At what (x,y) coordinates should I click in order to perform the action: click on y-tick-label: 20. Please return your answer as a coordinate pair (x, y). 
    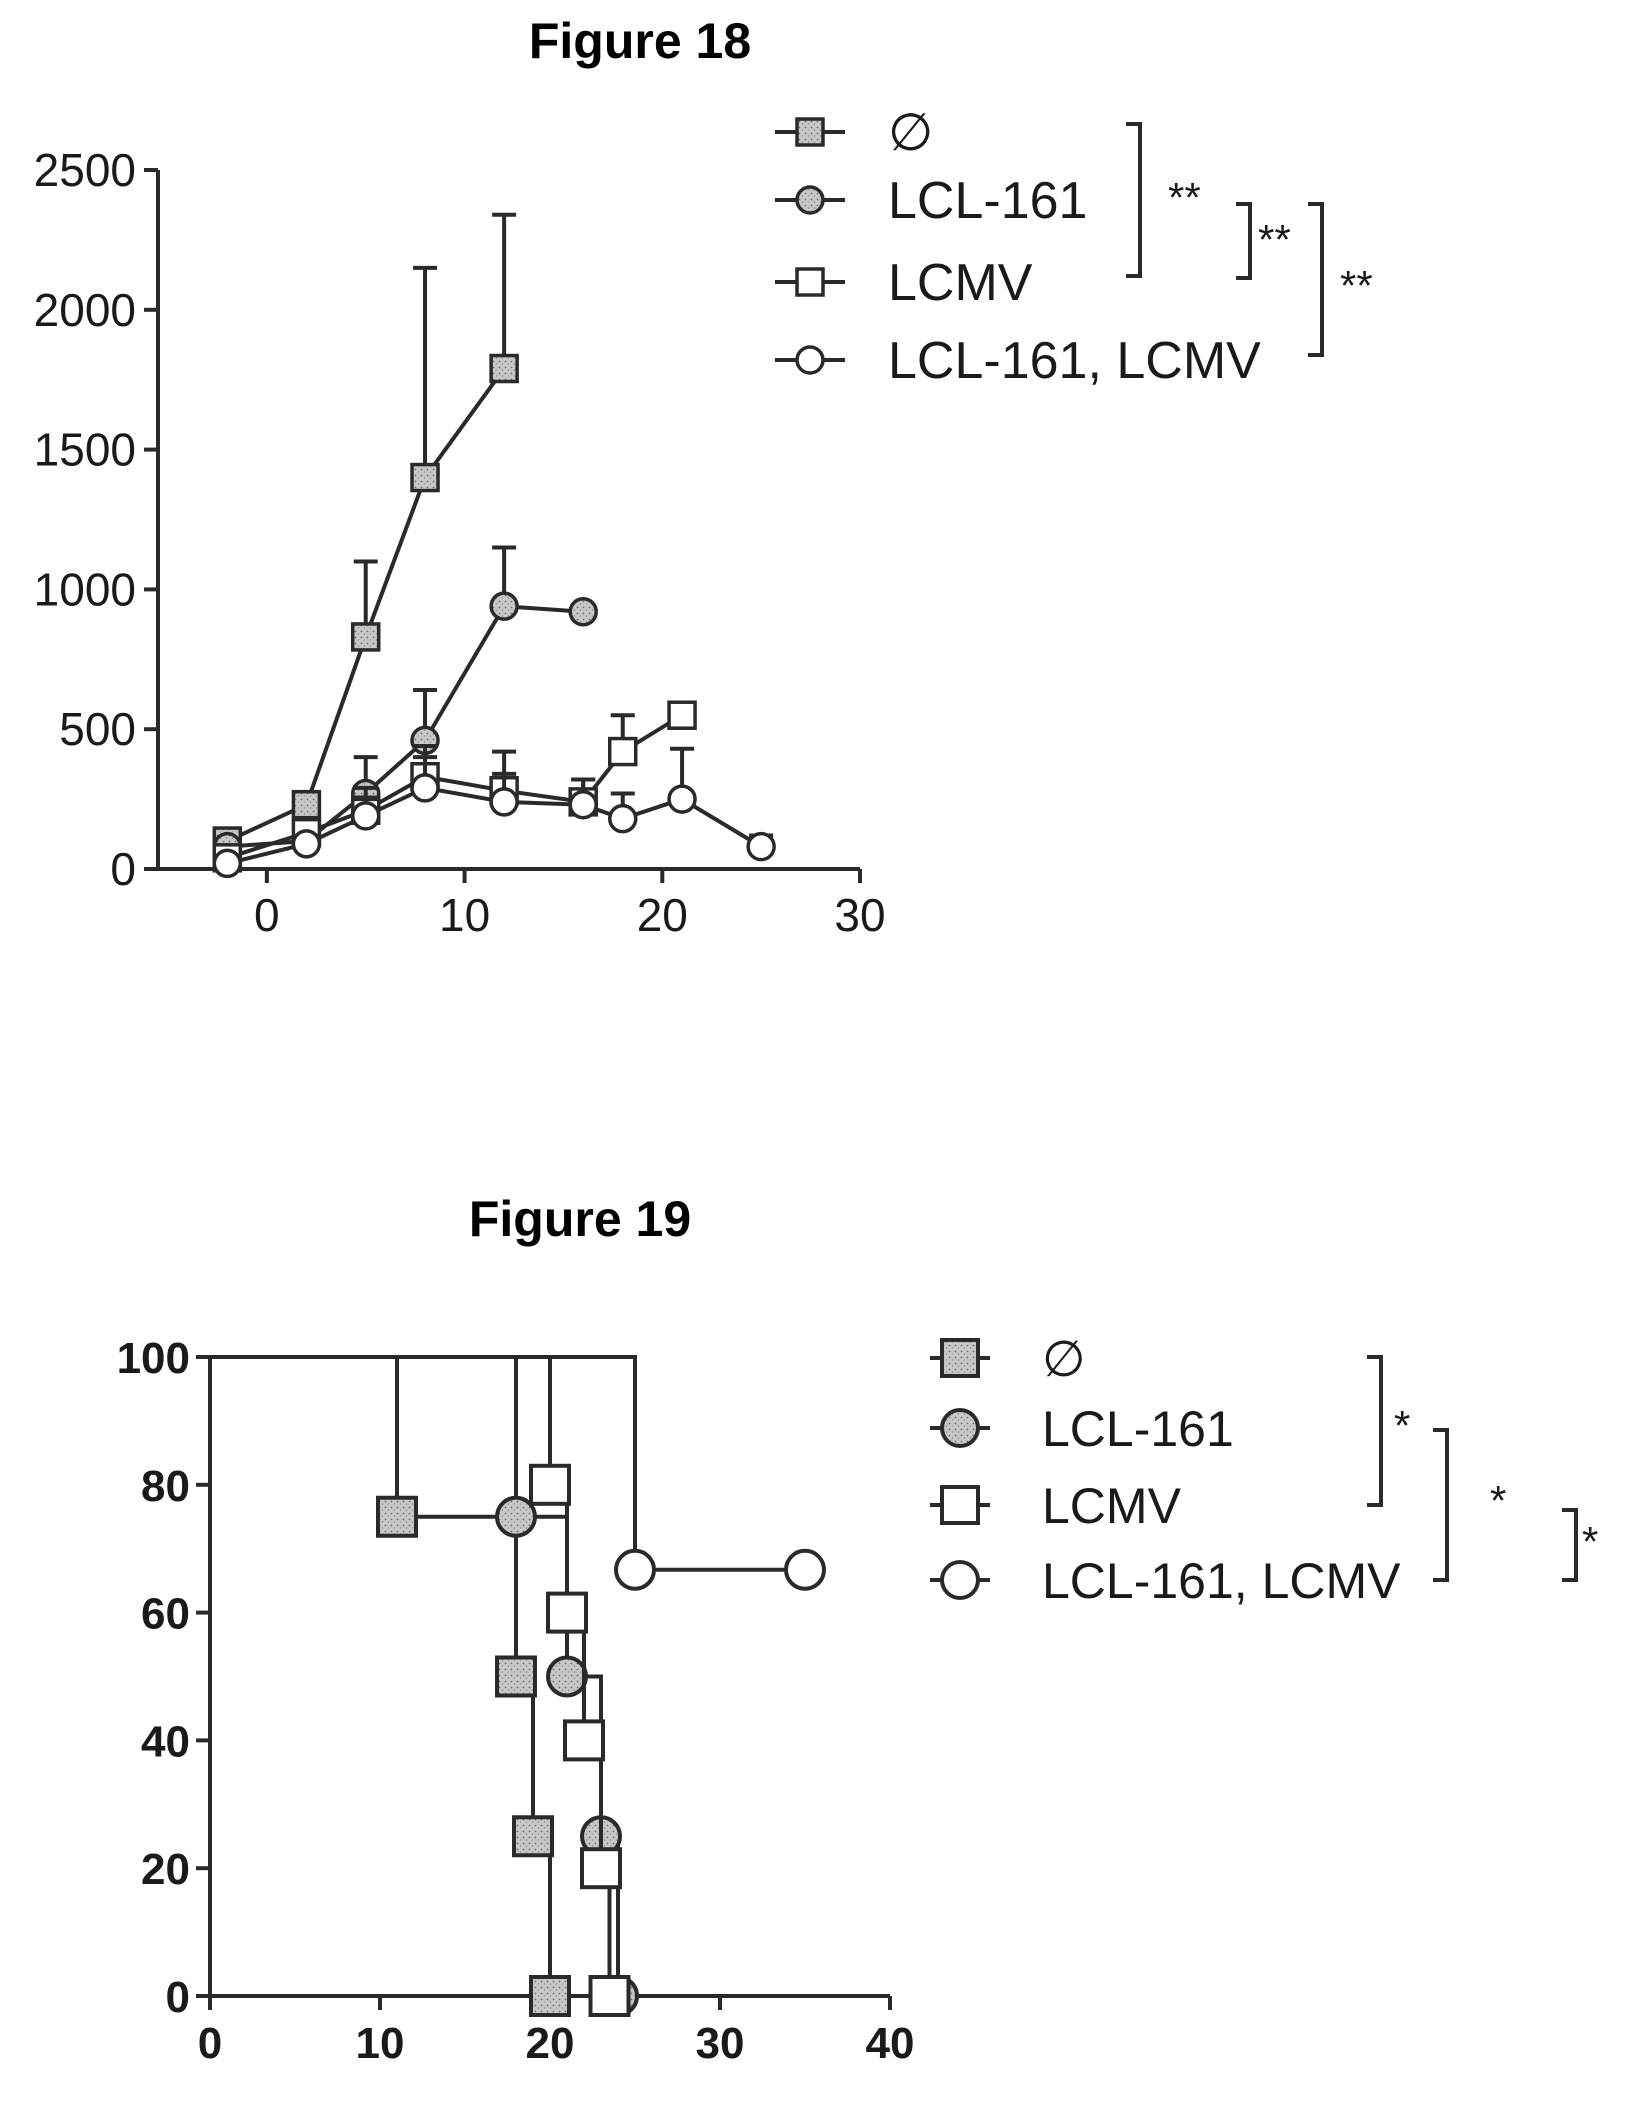
    Looking at the image, I should click on (165, 1869).